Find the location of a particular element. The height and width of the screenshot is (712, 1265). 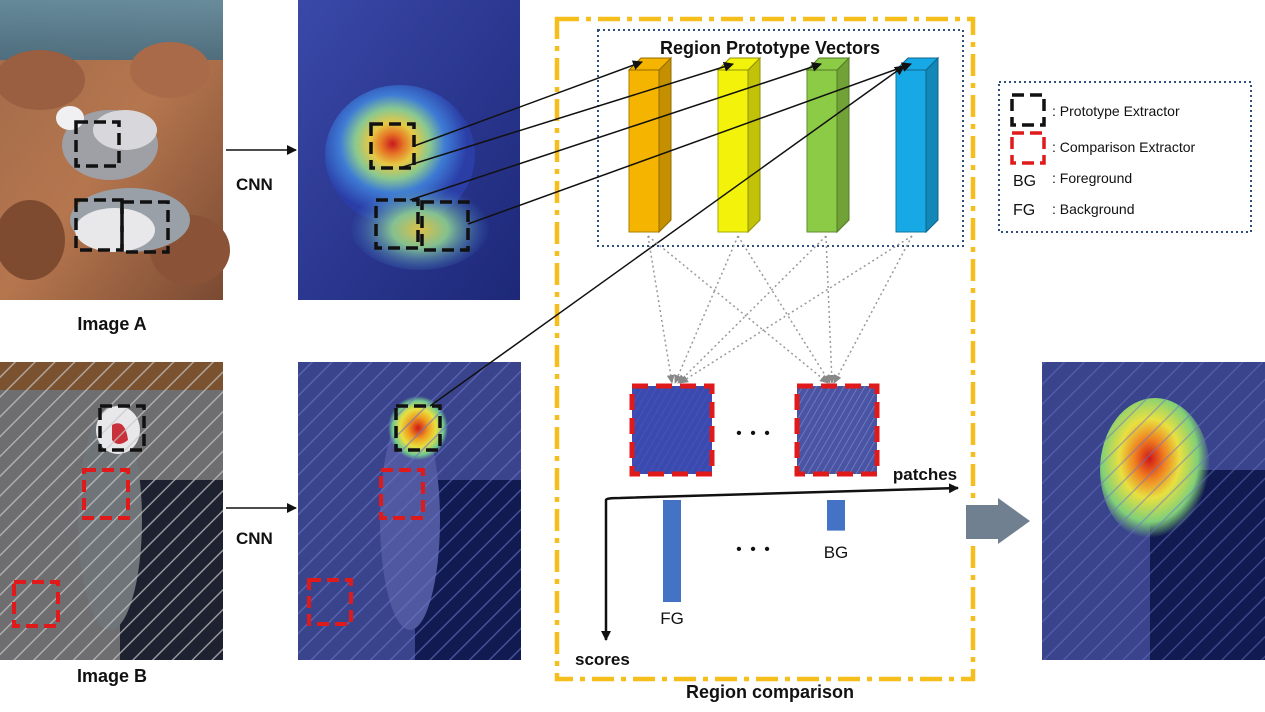

score-bar-bg is located at coordinates (836, 515).